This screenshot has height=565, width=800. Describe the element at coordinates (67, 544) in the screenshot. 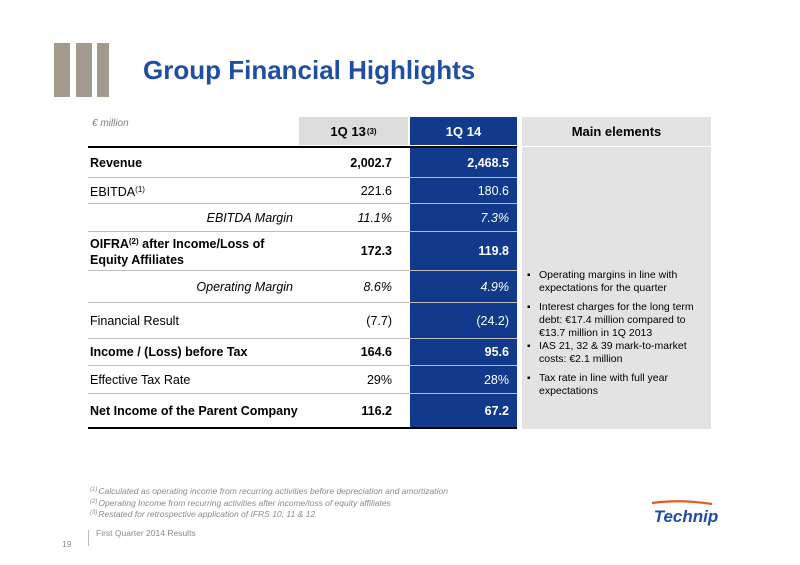

I see `page-number: 19` at that location.